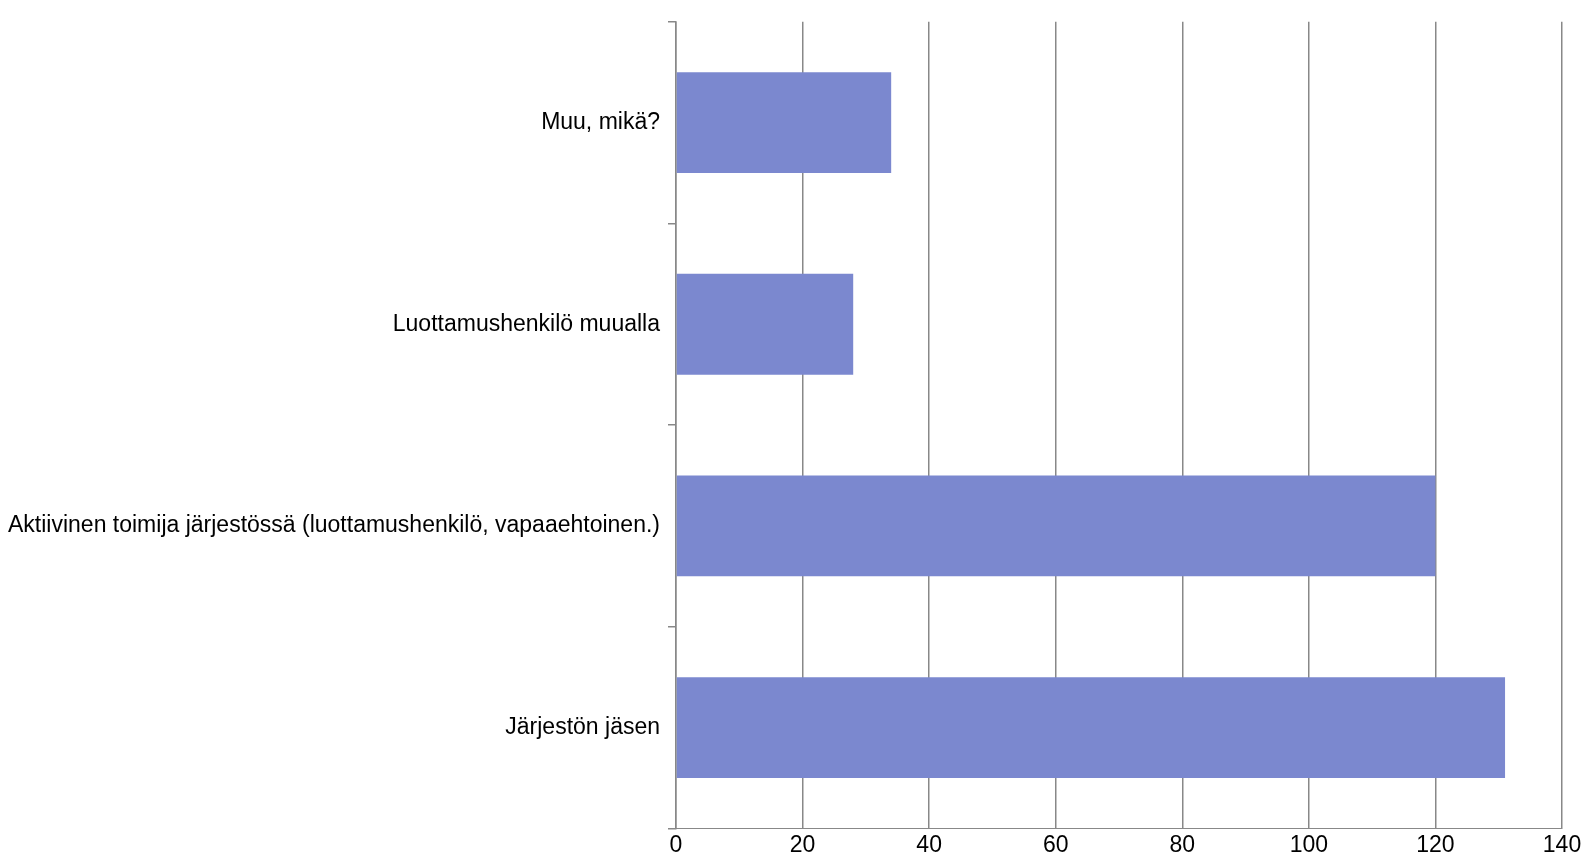 The image size is (1596, 866). What do you see at coordinates (1055, 843) in the screenshot?
I see `x-tick-label: 60` at bounding box center [1055, 843].